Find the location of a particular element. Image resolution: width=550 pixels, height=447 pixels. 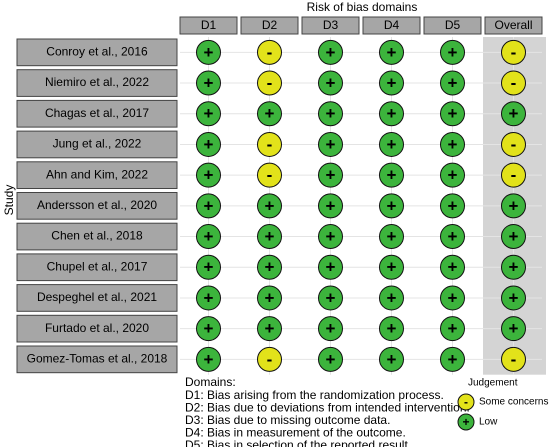

legend-symbol: + is located at coordinates (465, 422).